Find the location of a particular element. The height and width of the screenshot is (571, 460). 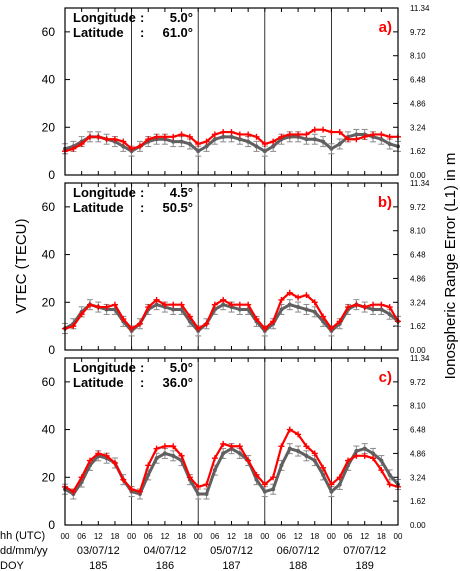

left-tick-label: 40 is located at coordinates (49, 430).